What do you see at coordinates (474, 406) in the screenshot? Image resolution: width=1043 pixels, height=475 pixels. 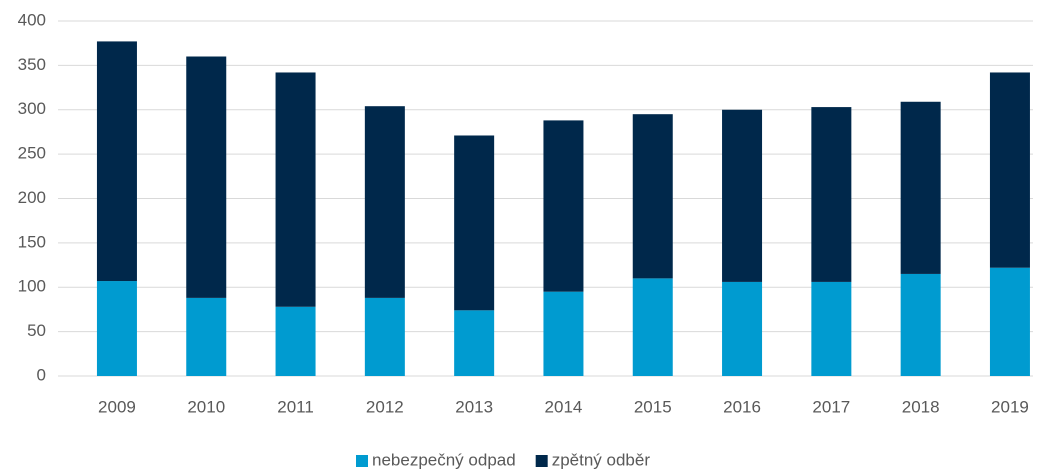 I see `x-tick-label: 2013` at bounding box center [474, 406].